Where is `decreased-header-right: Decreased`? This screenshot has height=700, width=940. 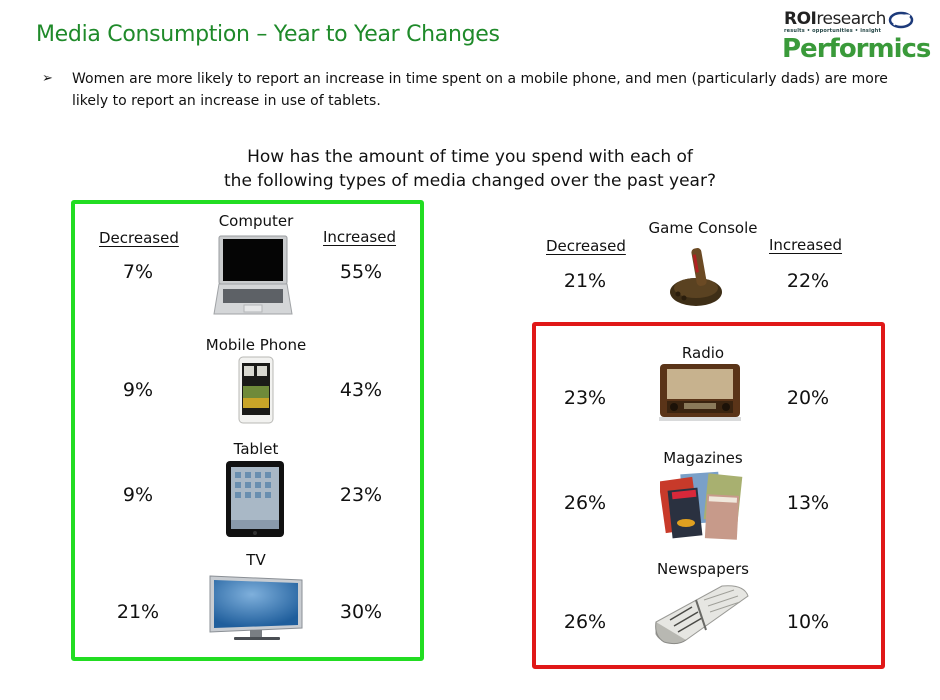 decreased-header-right: Decreased is located at coordinates (586, 246).